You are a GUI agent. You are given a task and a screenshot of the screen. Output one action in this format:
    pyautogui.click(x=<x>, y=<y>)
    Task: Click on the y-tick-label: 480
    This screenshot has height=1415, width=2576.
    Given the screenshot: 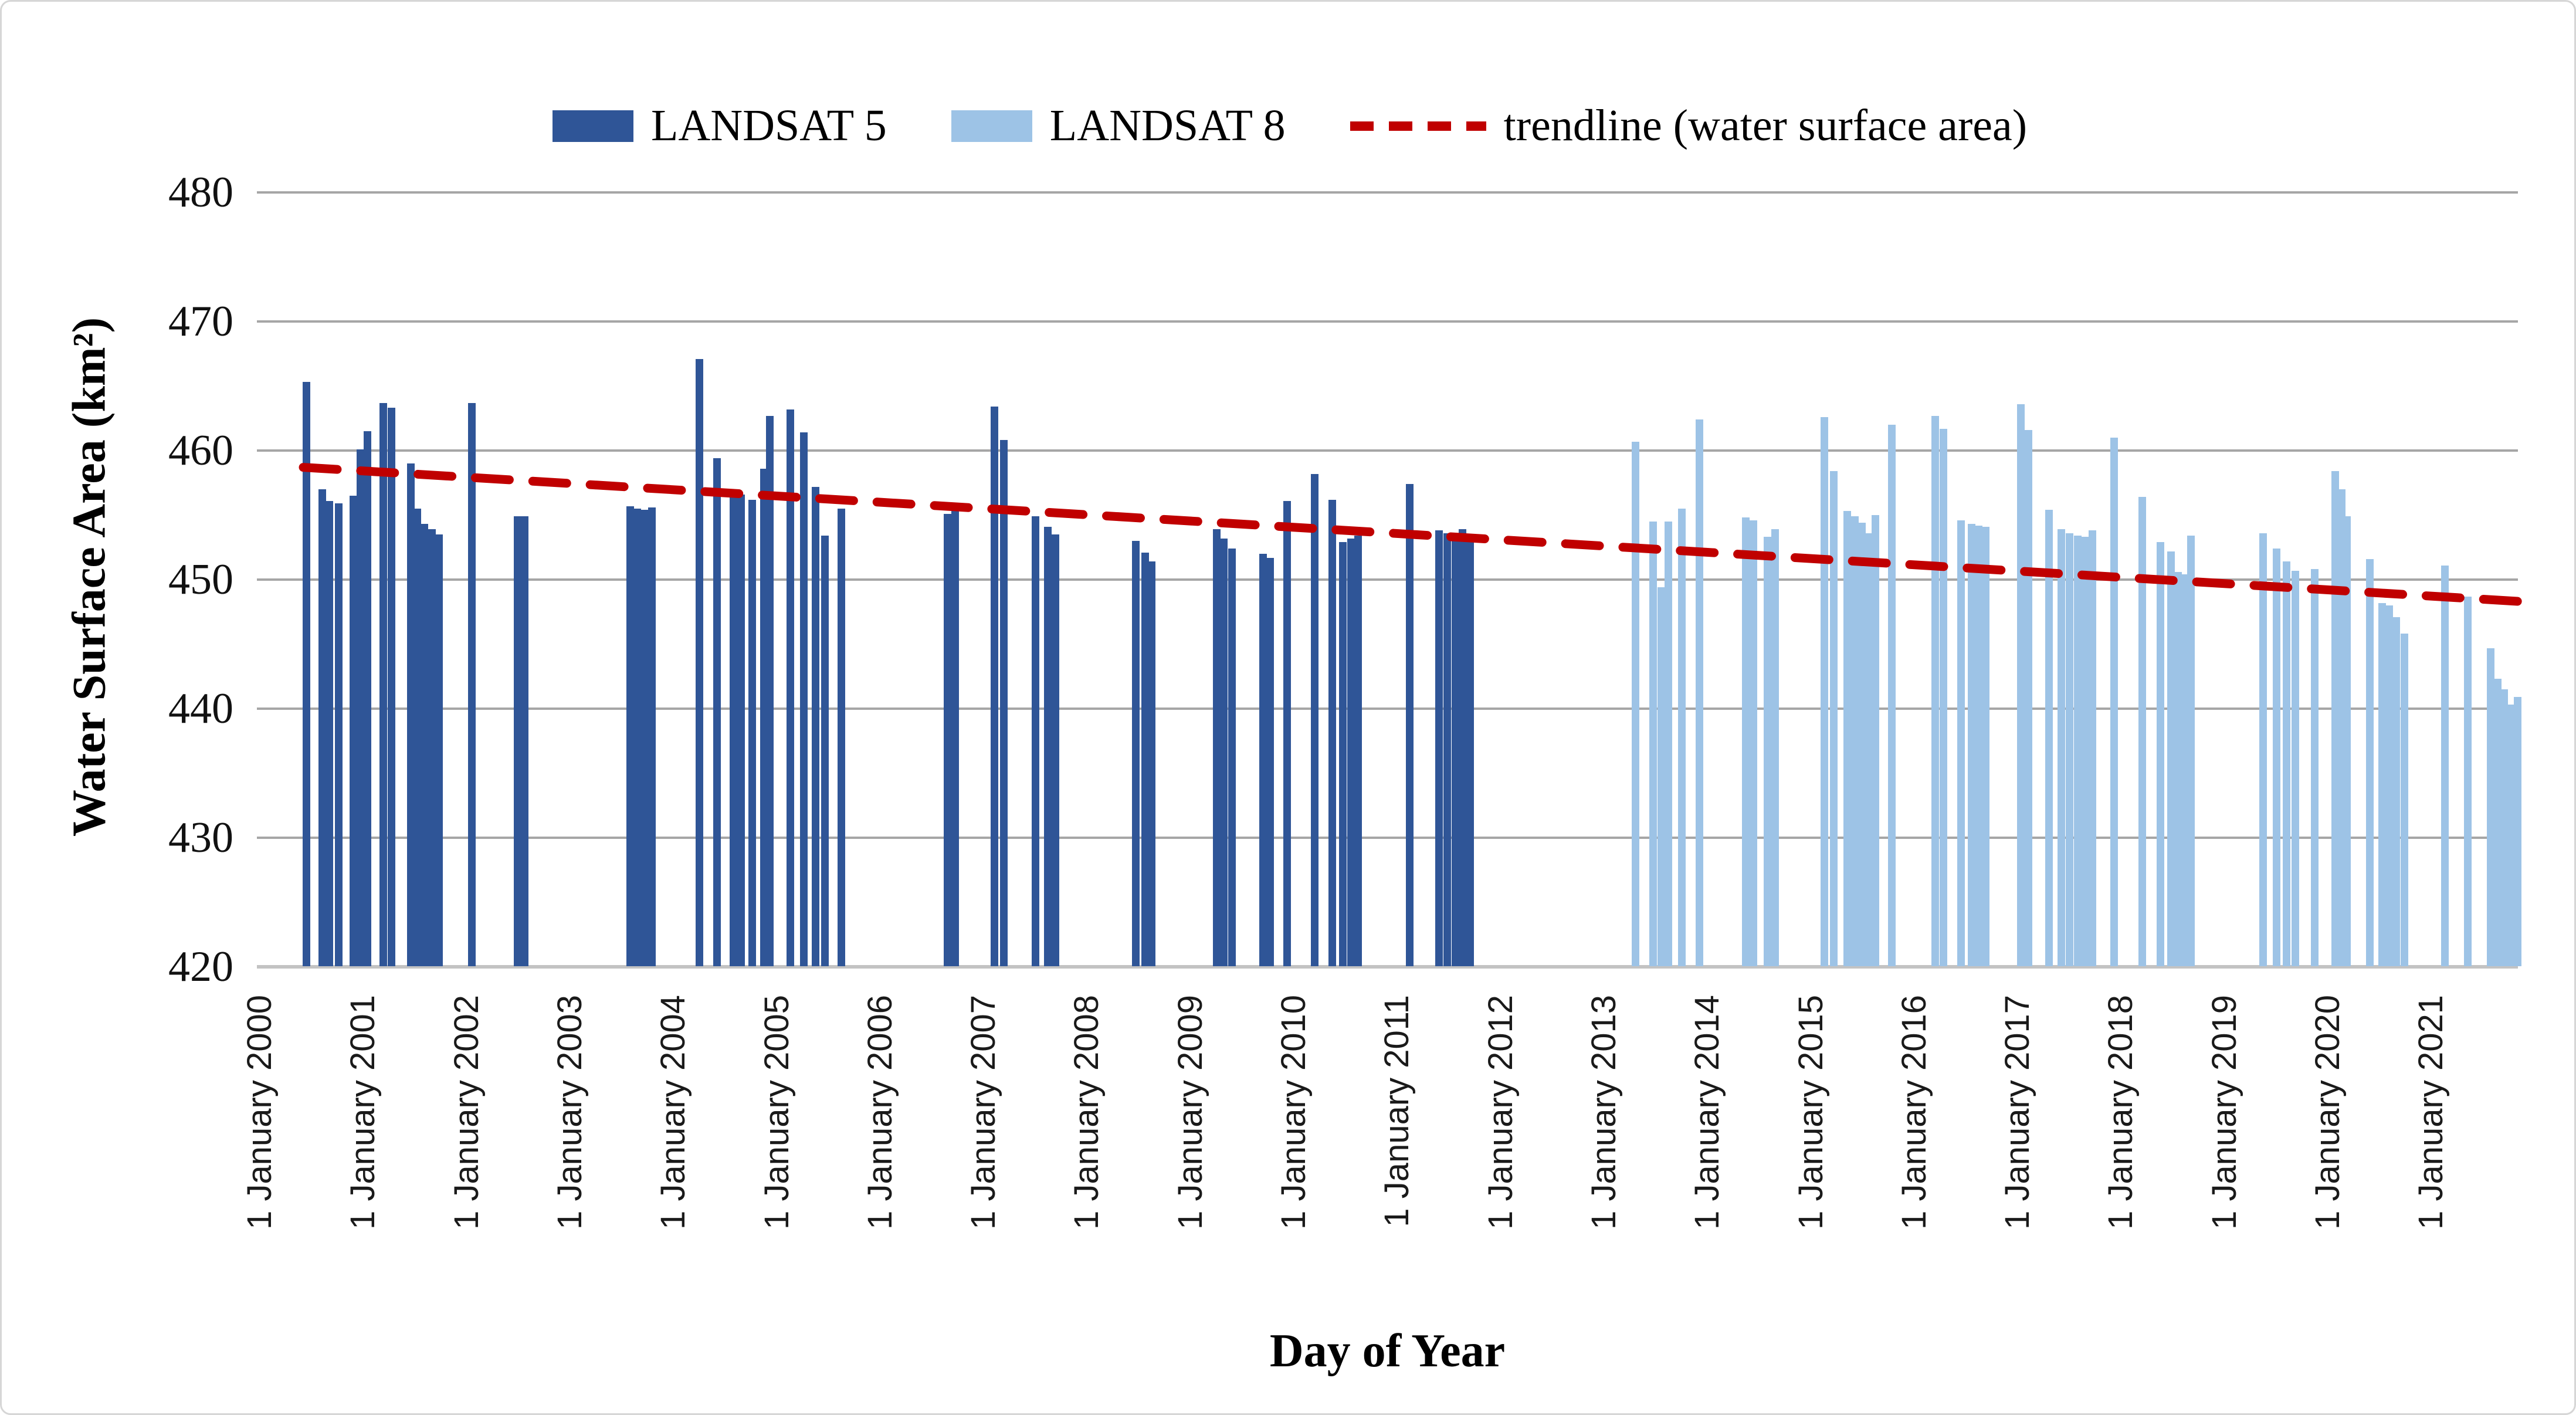 What is the action you would take?
    pyautogui.click(x=200, y=192)
    